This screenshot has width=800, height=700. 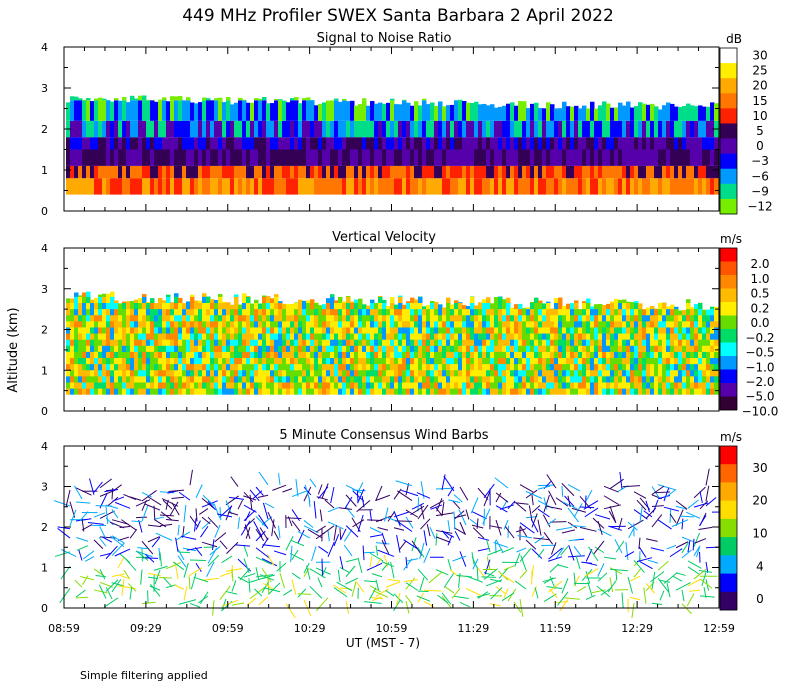 What do you see at coordinates (759, 382) in the screenshot?
I see `colorbar-label: −2.0` at bounding box center [759, 382].